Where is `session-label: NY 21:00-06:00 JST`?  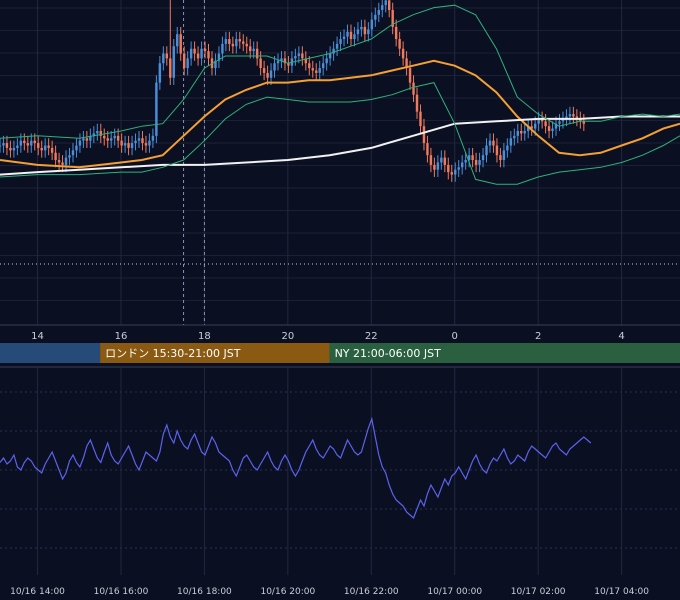
session-label: NY 21:00-06:00 JST is located at coordinates (388, 353).